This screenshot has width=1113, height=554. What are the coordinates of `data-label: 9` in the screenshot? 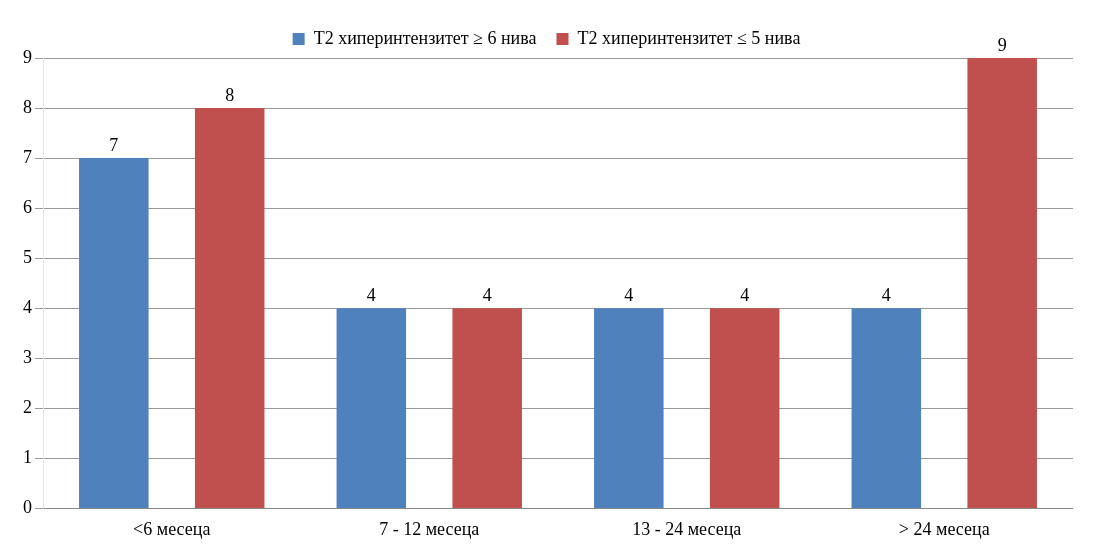 It's located at (1002, 44).